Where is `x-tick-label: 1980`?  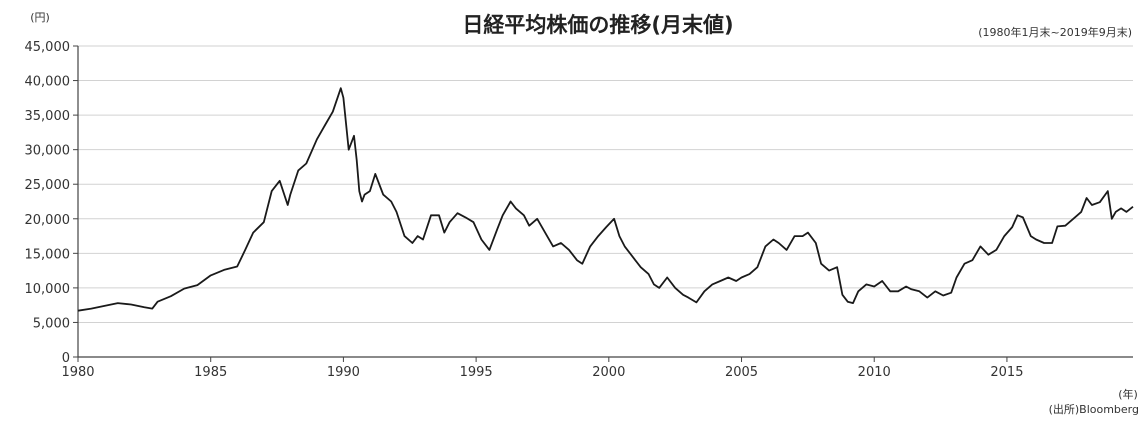
x-tick-label: 1980 is located at coordinates (77, 372).